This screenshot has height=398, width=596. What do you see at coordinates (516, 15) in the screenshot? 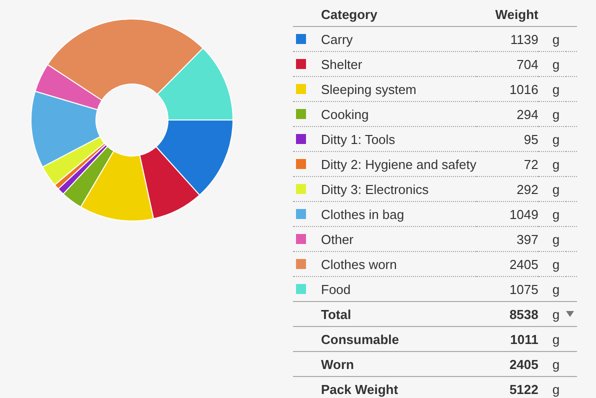
I see `text: Weight` at bounding box center [516, 15].